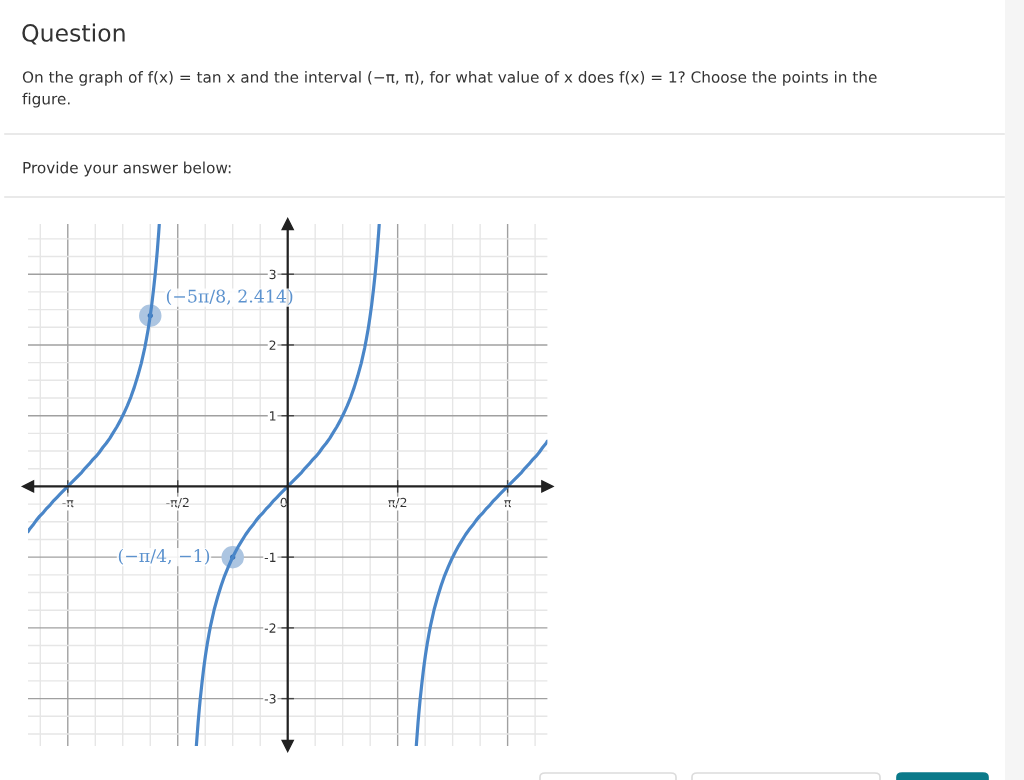  I want to click on text: Provide your answer below:, so click(127, 169).